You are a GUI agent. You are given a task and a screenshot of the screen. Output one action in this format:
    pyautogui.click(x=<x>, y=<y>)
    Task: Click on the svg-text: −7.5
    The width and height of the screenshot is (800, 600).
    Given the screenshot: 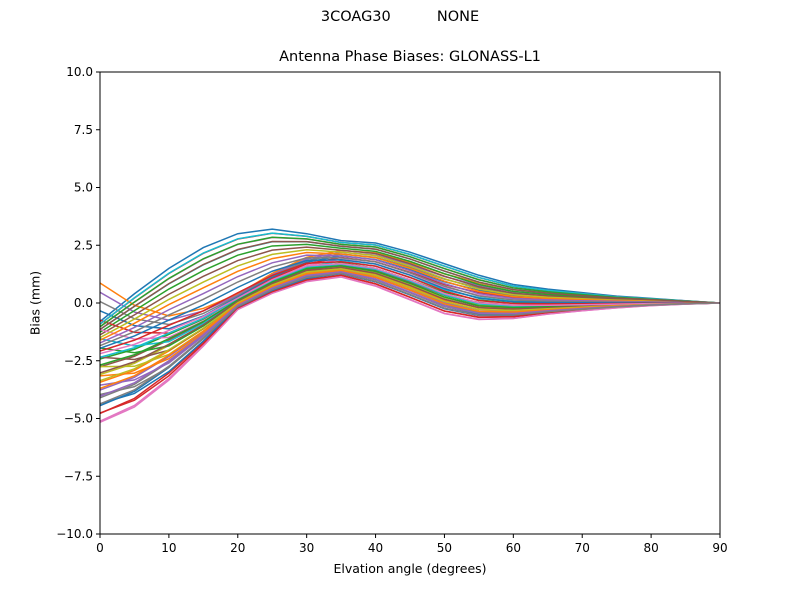 What is the action you would take?
    pyautogui.click(x=78, y=476)
    